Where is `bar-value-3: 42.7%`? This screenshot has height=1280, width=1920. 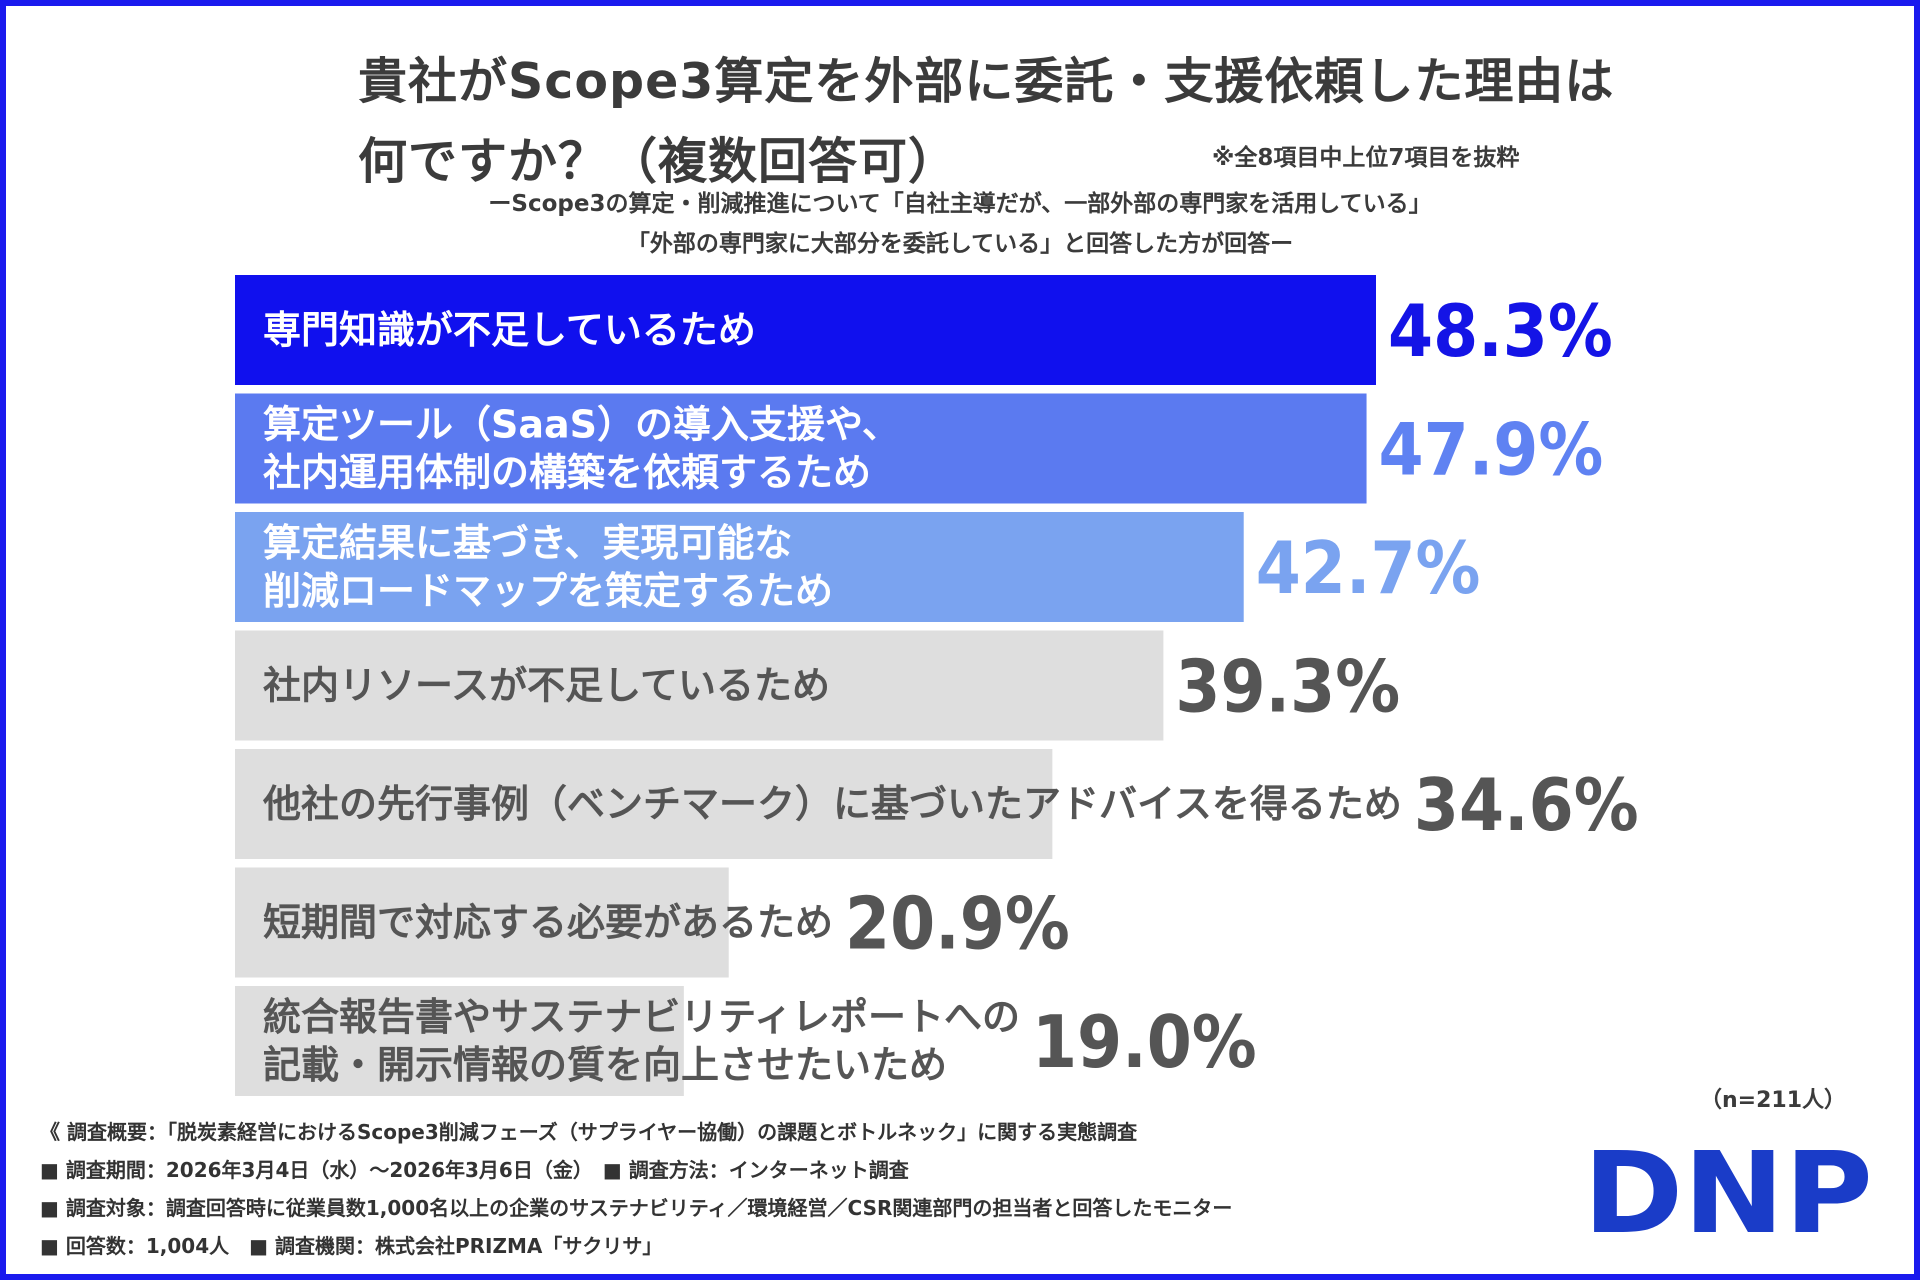
bar-value-3: 42.7% is located at coordinates (1368, 568).